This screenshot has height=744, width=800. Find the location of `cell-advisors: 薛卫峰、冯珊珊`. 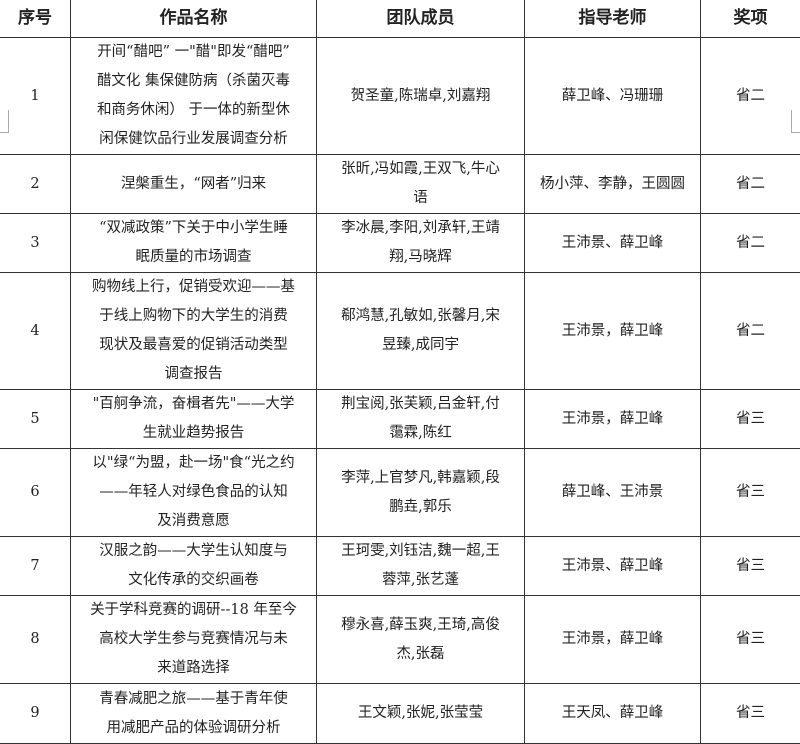

cell-advisors: 薛卫峰、冯珊珊 is located at coordinates (613, 96).